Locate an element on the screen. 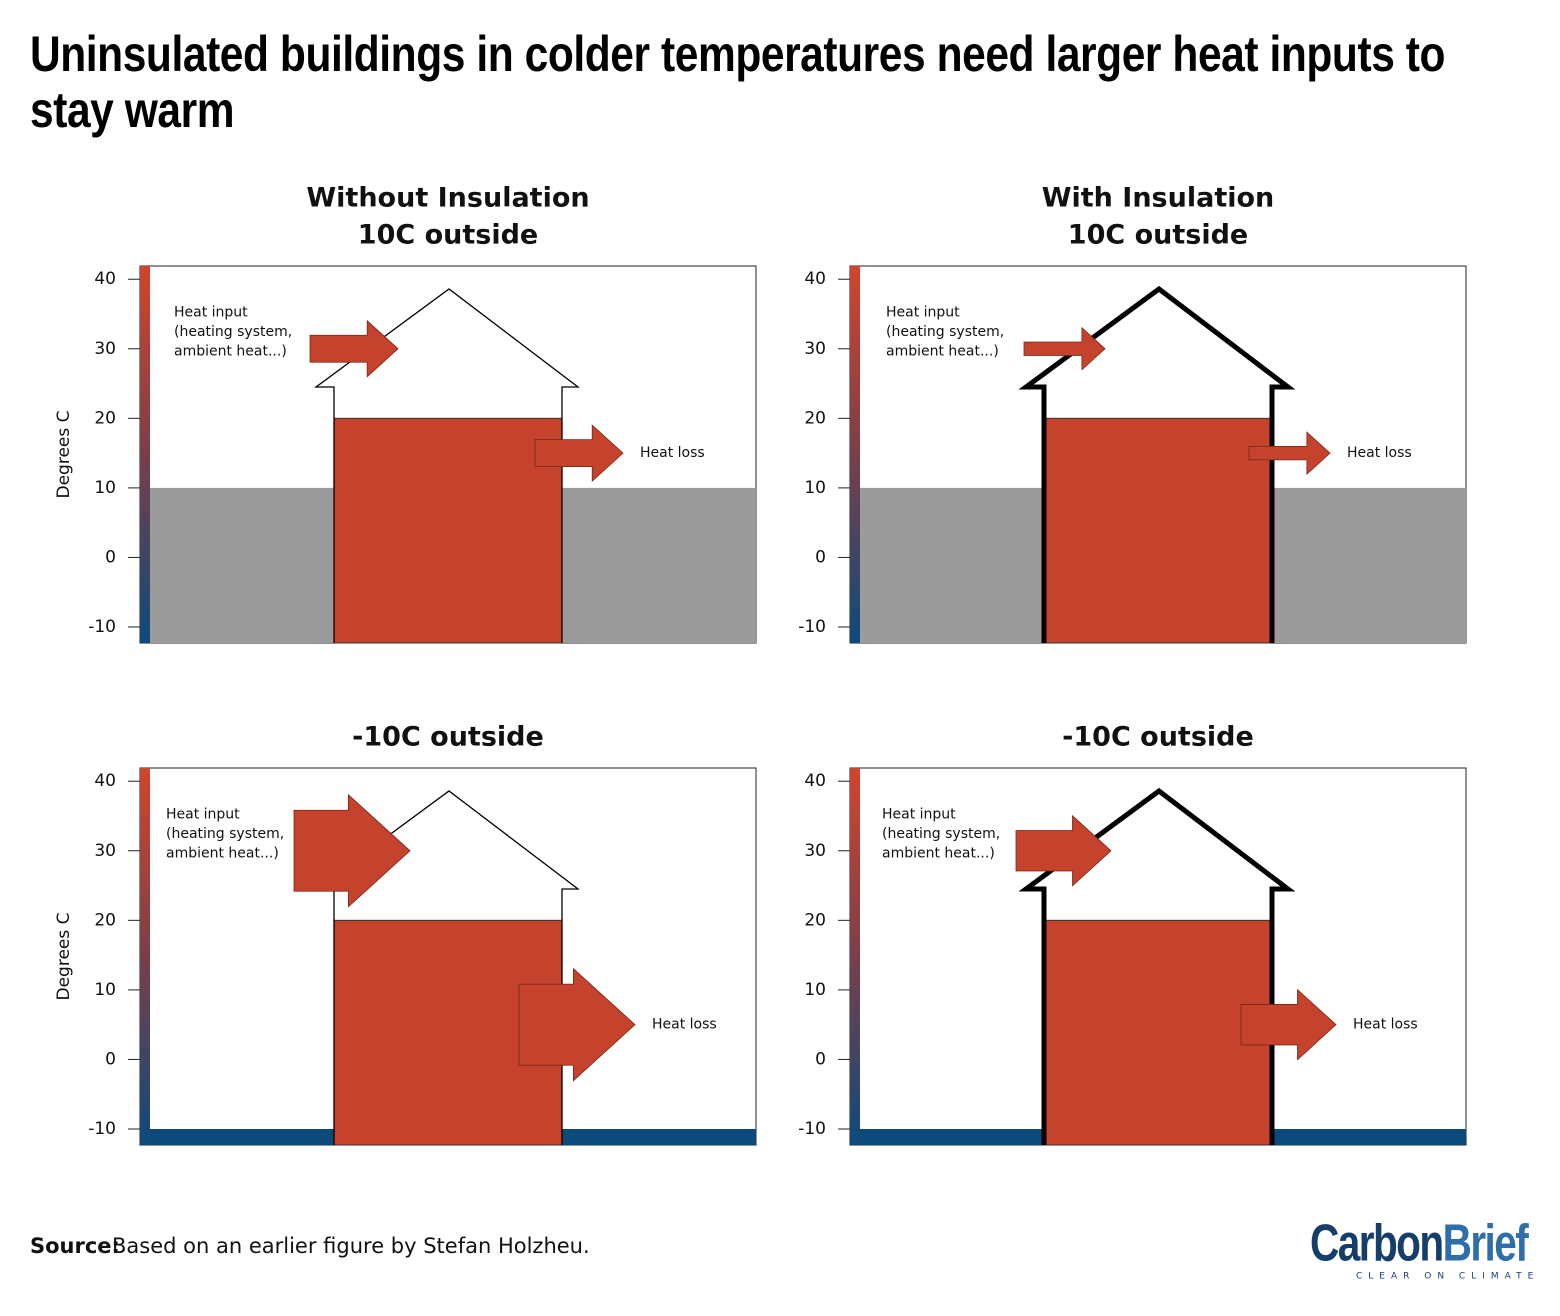 The image size is (1560, 1316). logo-tagline: CLEAR ON CLIMATE is located at coordinates (1447, 1277).